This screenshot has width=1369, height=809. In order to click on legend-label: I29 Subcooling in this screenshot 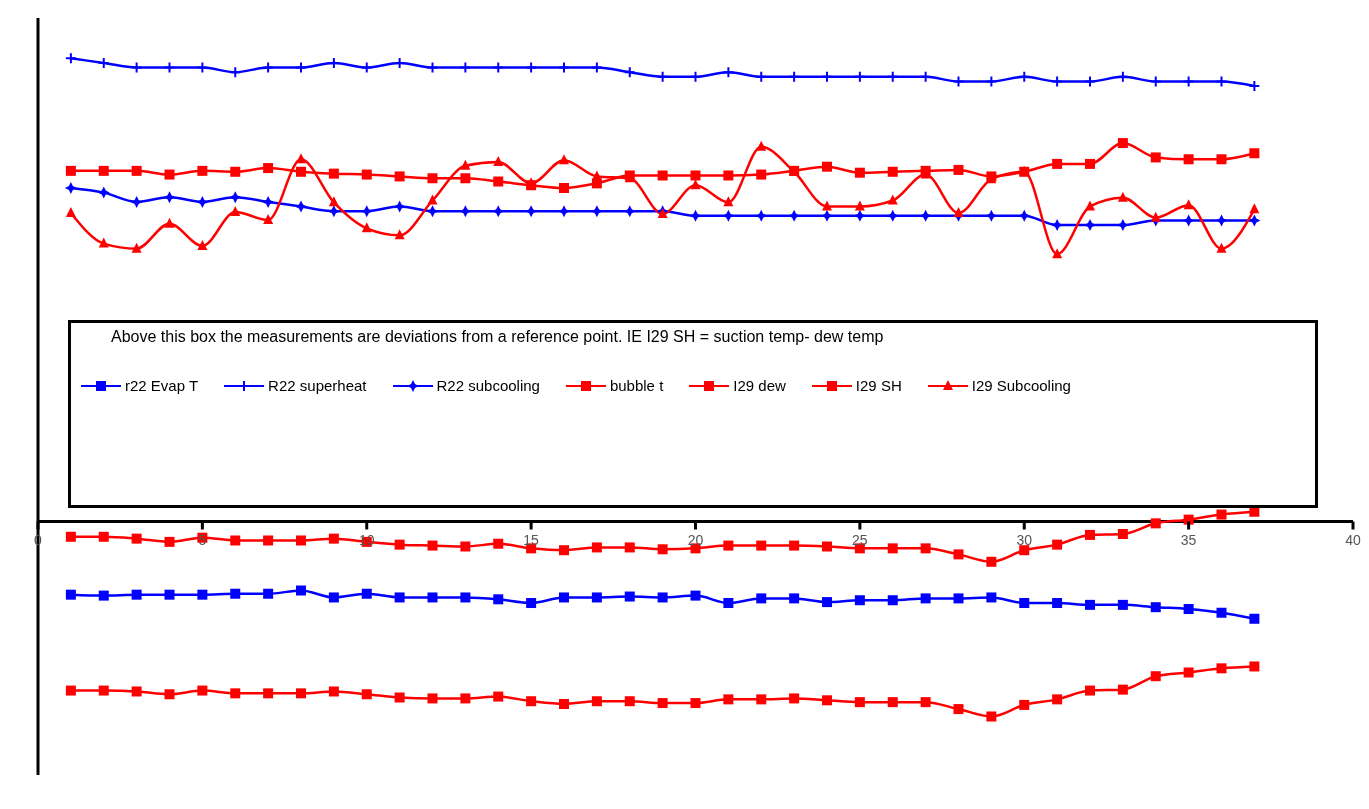, I will do `click(1021, 385)`.